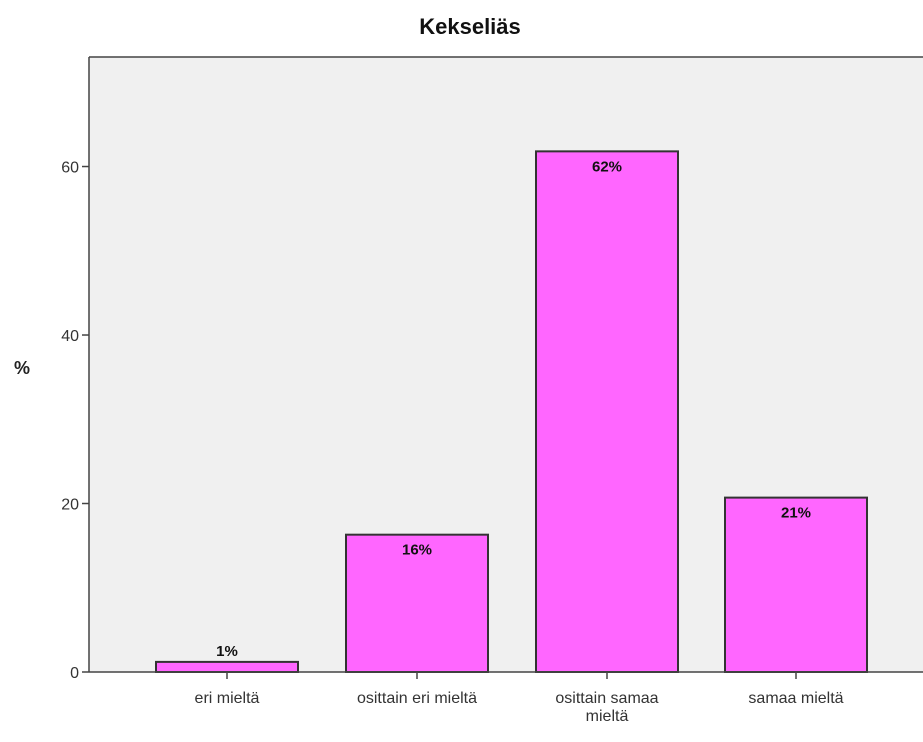  Describe the element at coordinates (22, 368) in the screenshot. I see `y-axis-label: %` at that location.